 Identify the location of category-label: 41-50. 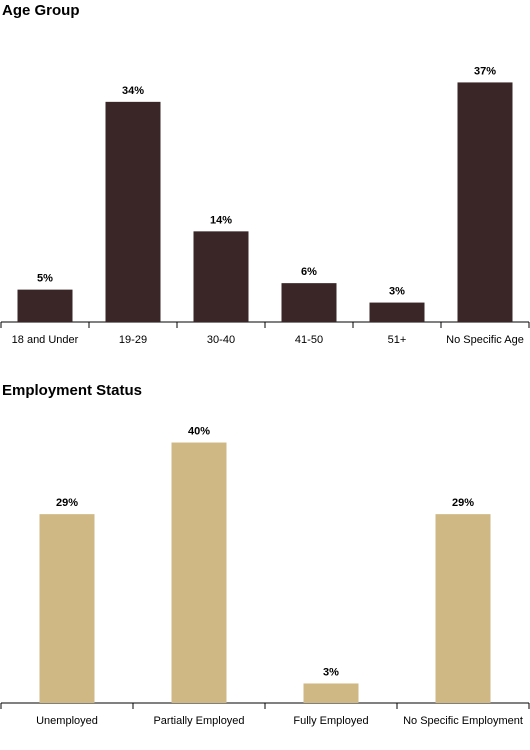
(309, 340).